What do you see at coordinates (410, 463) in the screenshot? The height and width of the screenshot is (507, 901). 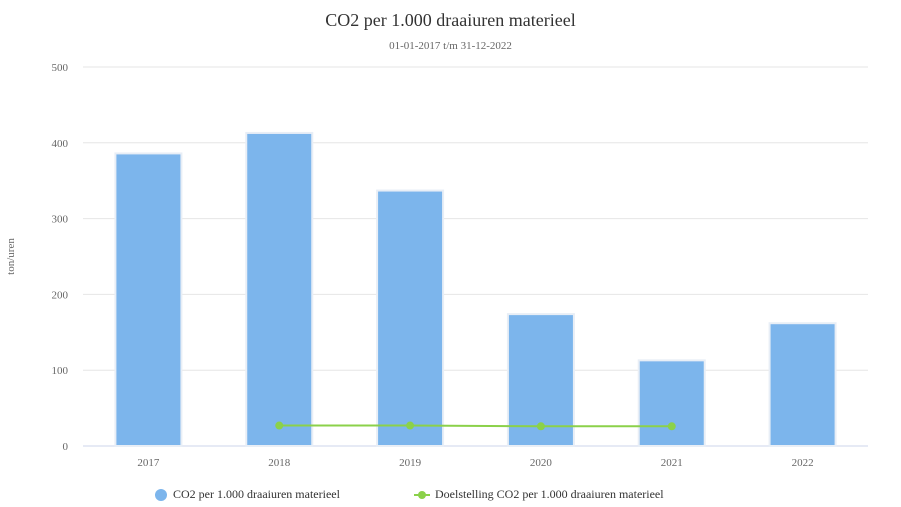 I see `x-tick-label: 2019` at bounding box center [410, 463].